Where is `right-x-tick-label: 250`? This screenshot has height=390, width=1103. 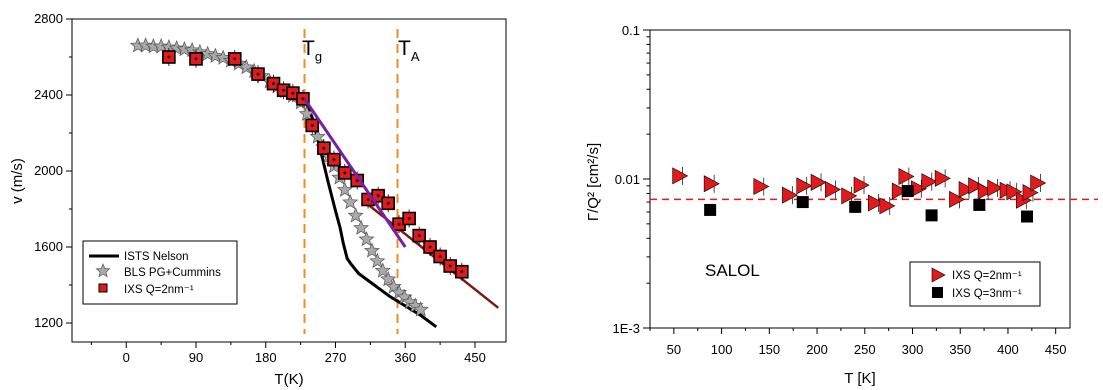
right-x-tick-label: 250 is located at coordinates (865, 349).